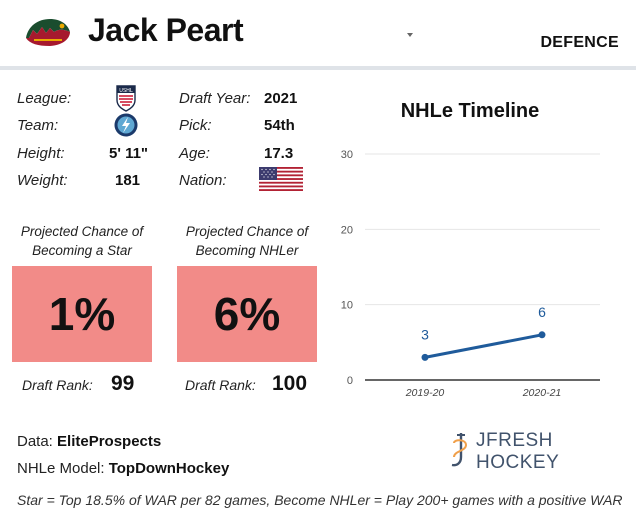 This screenshot has height=523, width=636. What do you see at coordinates (48, 33) in the screenshot?
I see `minnesota-wild-logo-icon` at bounding box center [48, 33].